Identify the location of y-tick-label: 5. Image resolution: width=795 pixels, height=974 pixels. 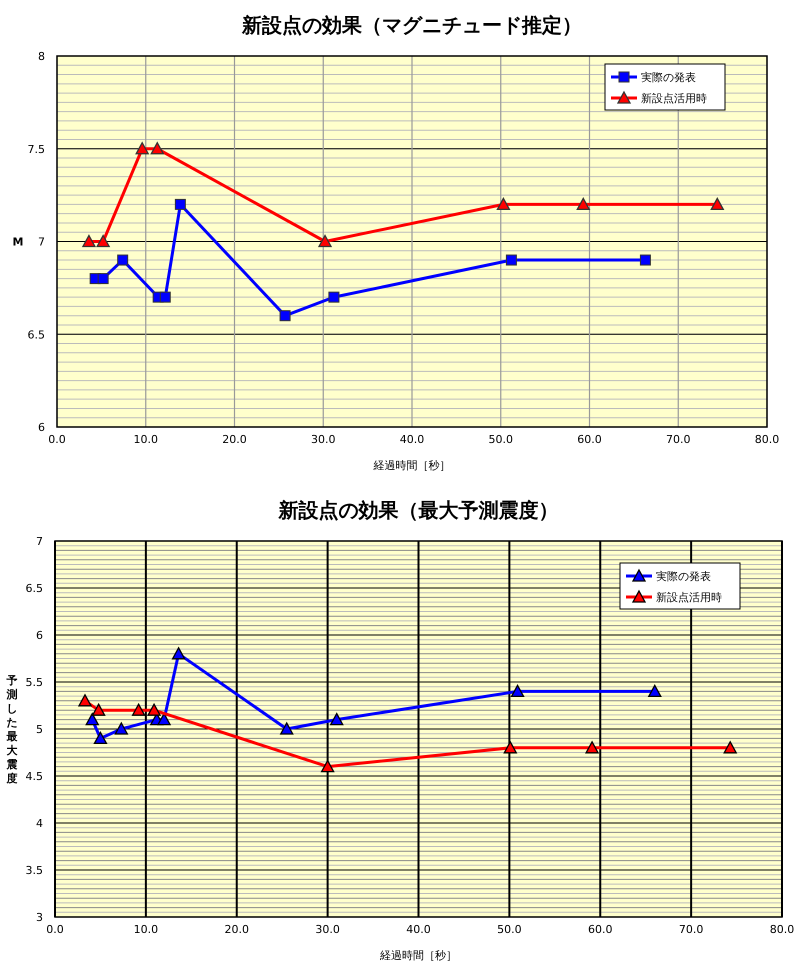
(39, 729).